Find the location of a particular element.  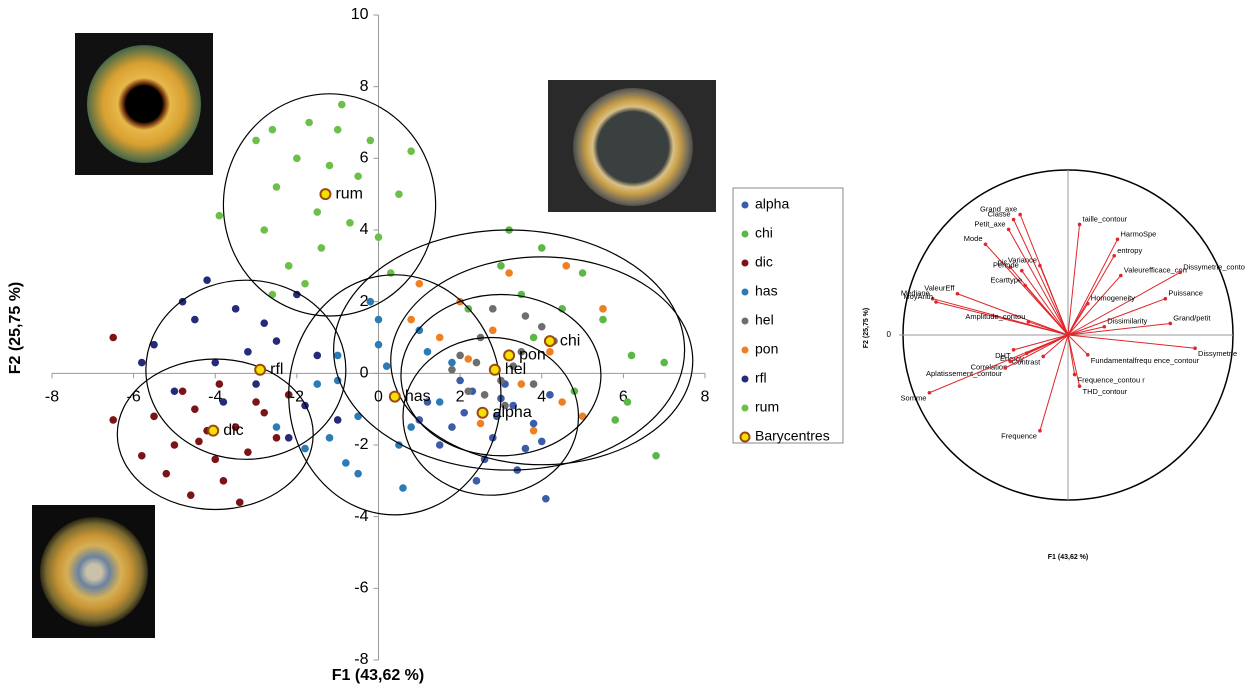

vector-label: taille_contour is located at coordinates (1105, 218).